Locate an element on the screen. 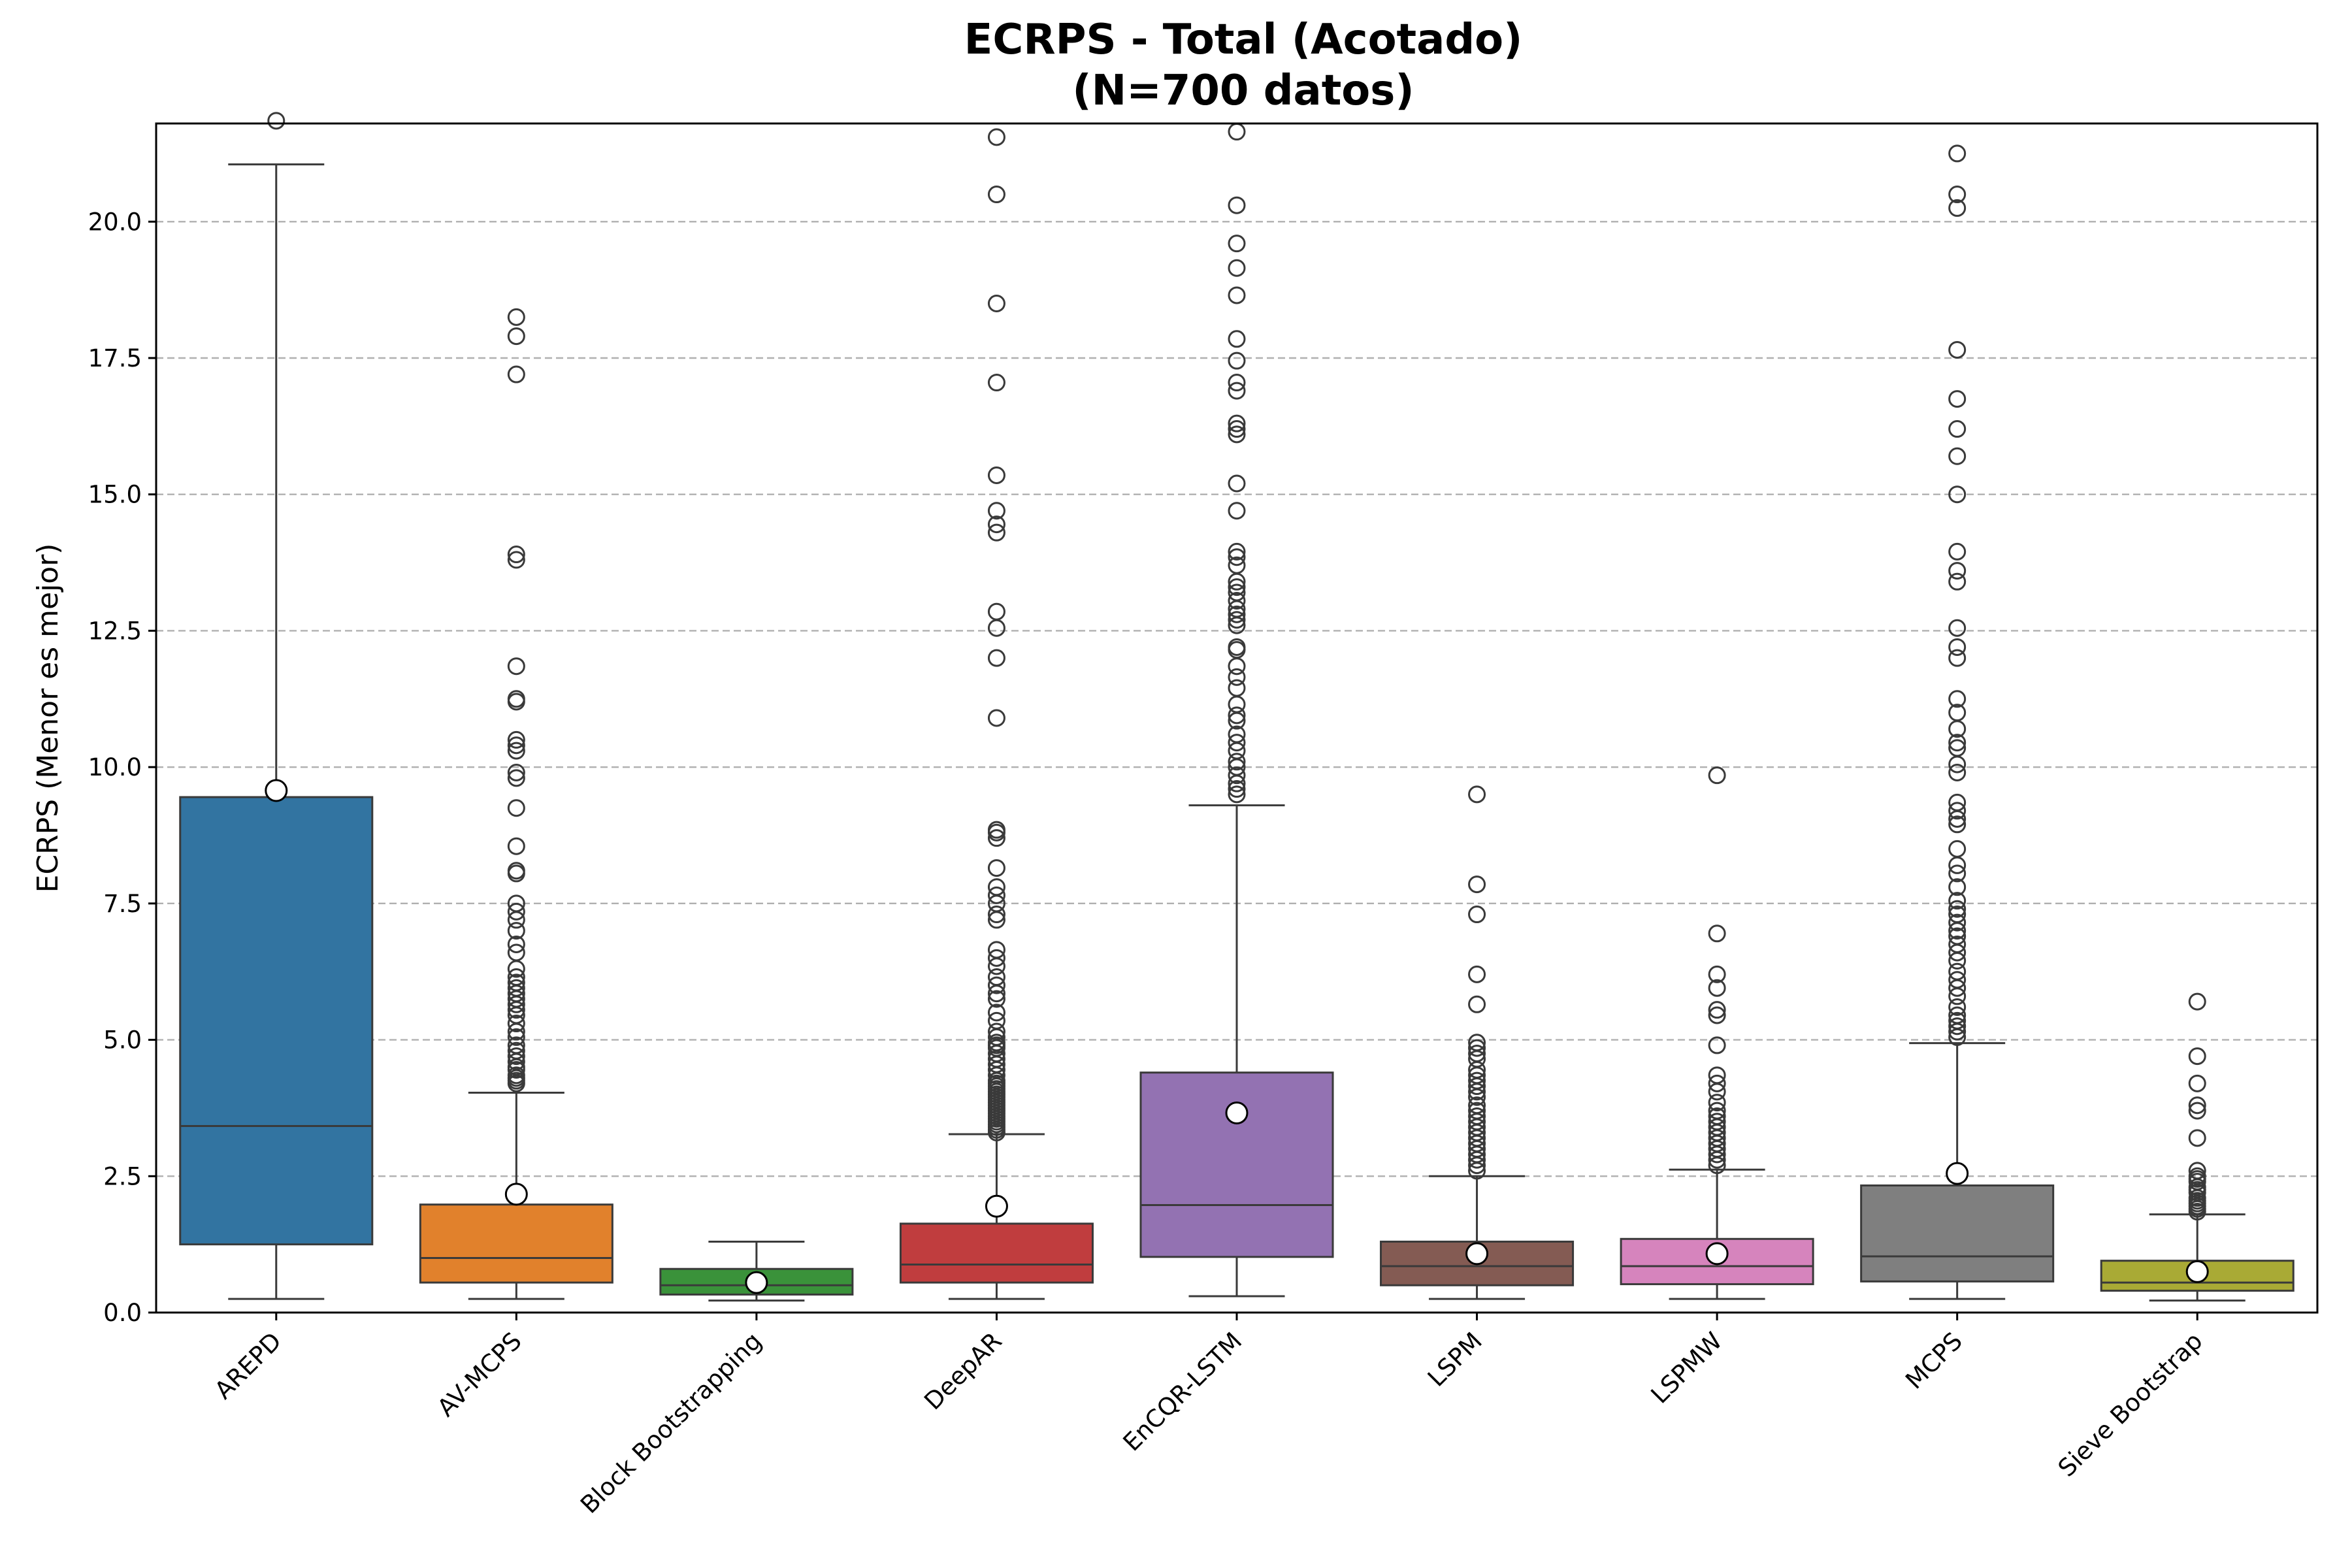  chart-title-line1: ECRPS - Total (Acotado) is located at coordinates (1243, 40).